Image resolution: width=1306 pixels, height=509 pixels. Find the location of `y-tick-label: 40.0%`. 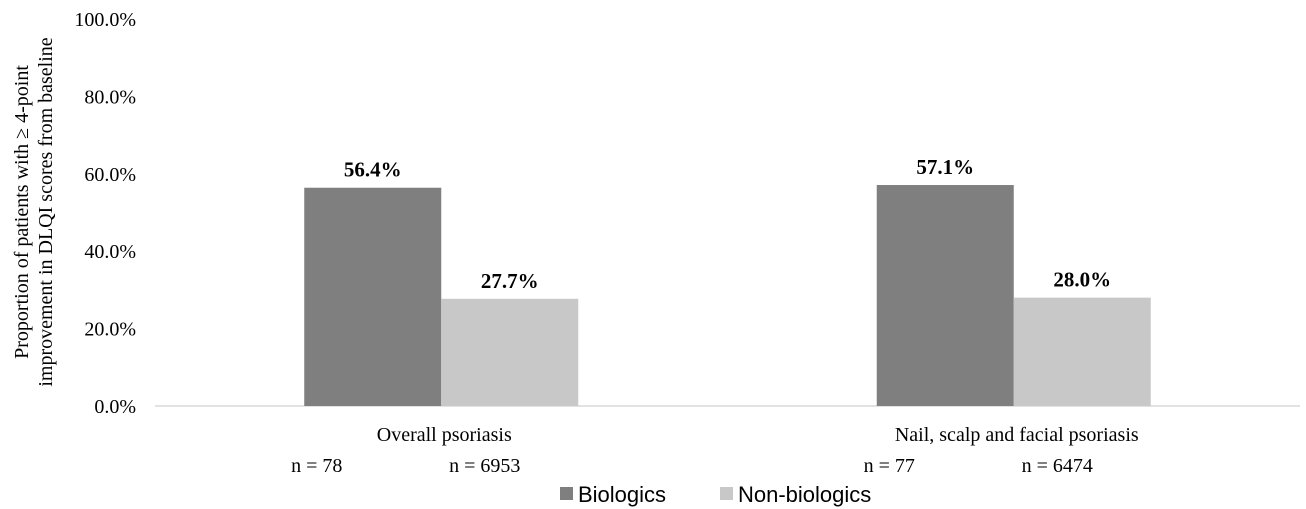

y-tick-label: 40.0% is located at coordinates (110, 252).